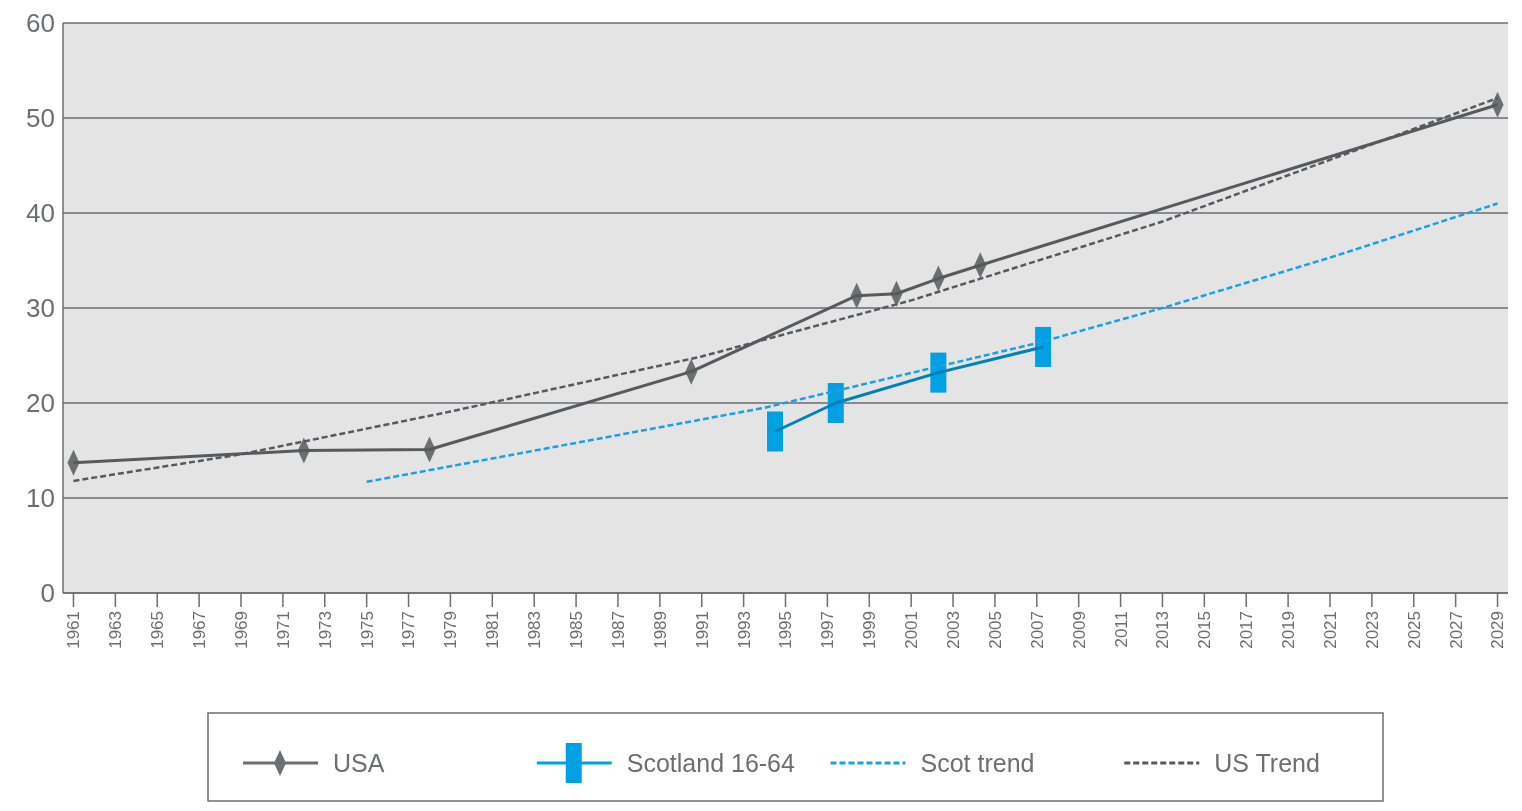 The height and width of the screenshot is (811, 1522). Describe the element at coordinates (1079, 630) in the screenshot. I see `x-tick-label: 2009` at that location.